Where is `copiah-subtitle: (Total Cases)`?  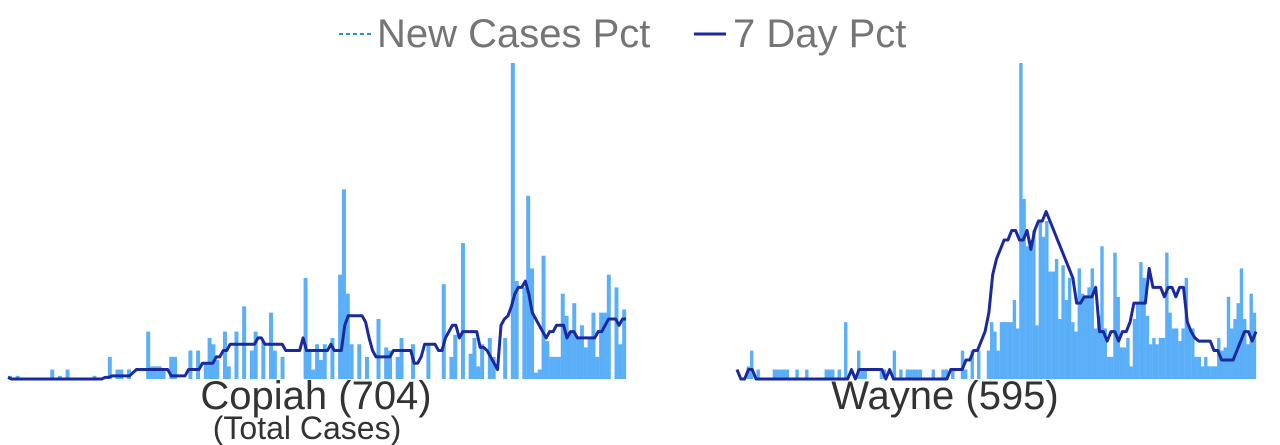
copiah-subtitle: (Total Cases) is located at coordinates (307, 427).